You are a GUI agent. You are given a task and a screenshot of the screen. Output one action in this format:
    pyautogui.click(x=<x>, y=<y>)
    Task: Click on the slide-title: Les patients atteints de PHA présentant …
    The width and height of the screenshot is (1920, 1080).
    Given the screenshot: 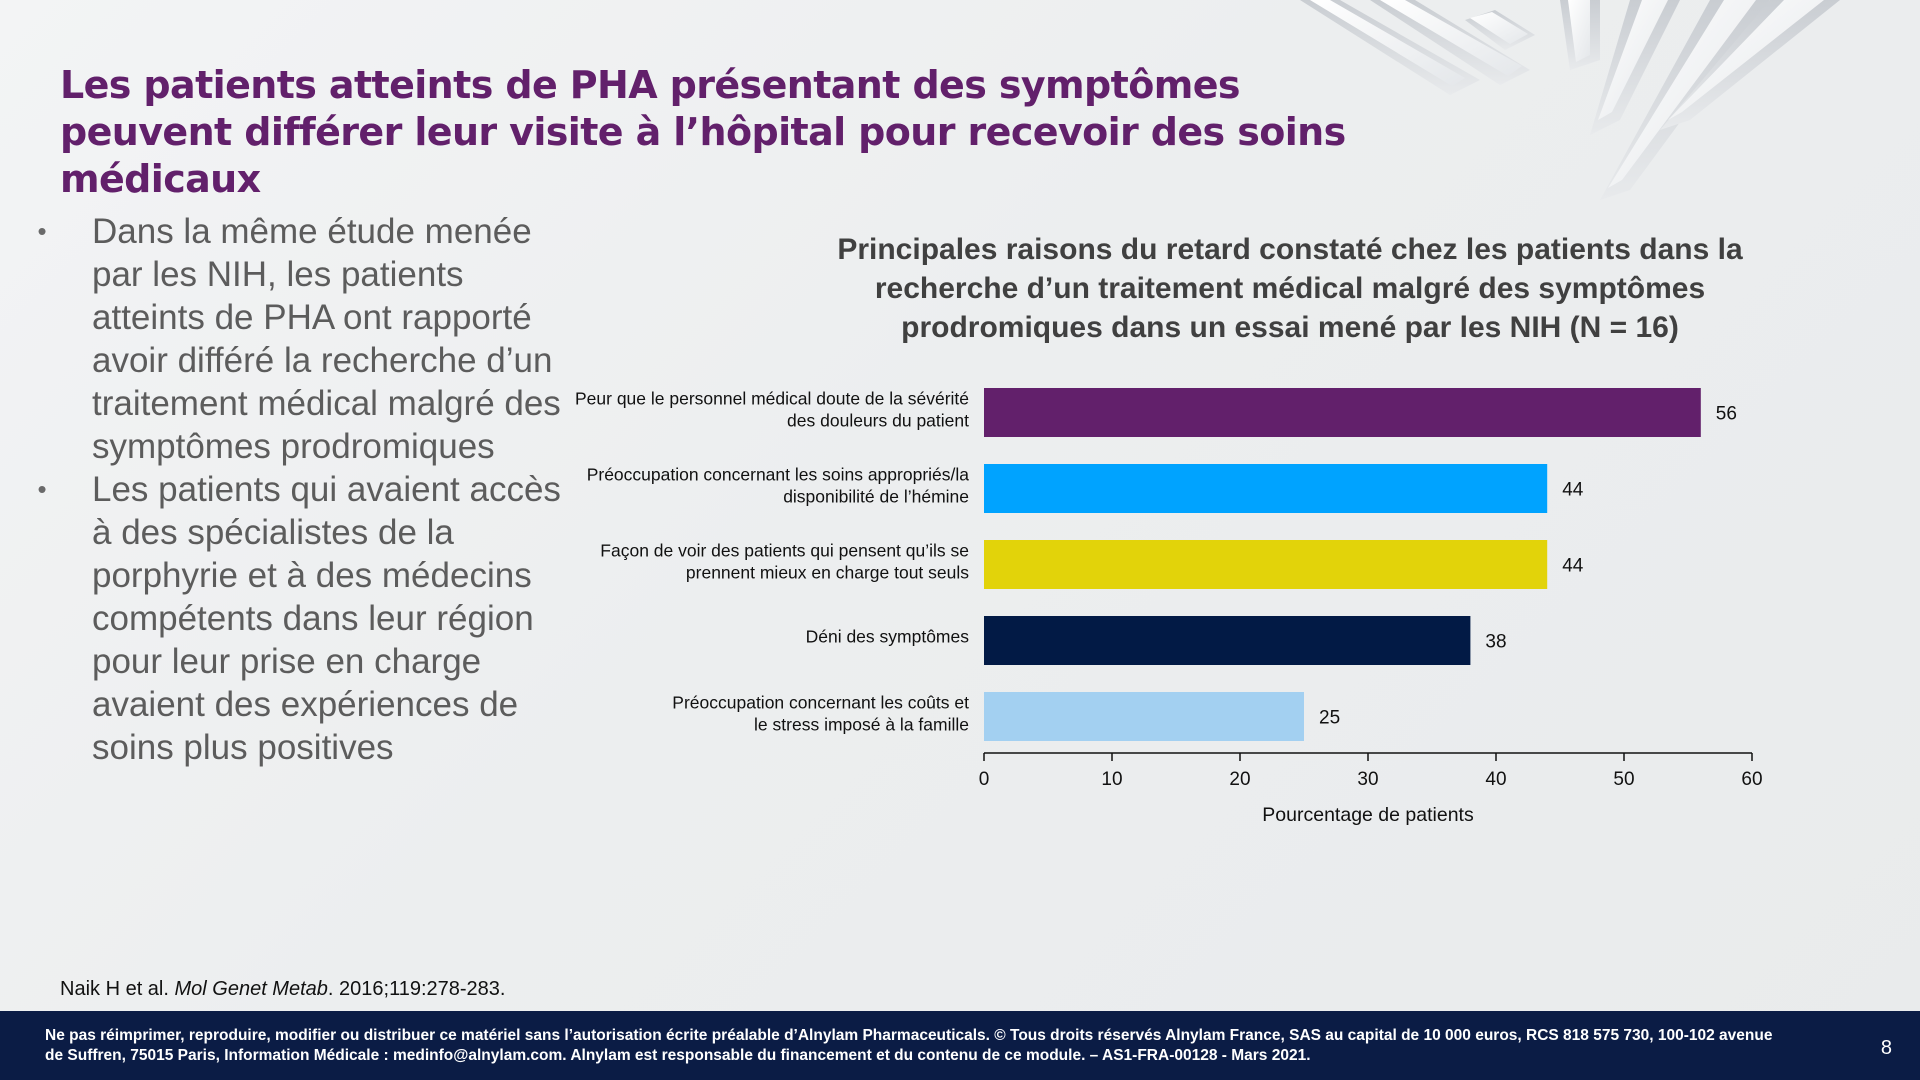 What is the action you would take?
    pyautogui.click(x=703, y=132)
    